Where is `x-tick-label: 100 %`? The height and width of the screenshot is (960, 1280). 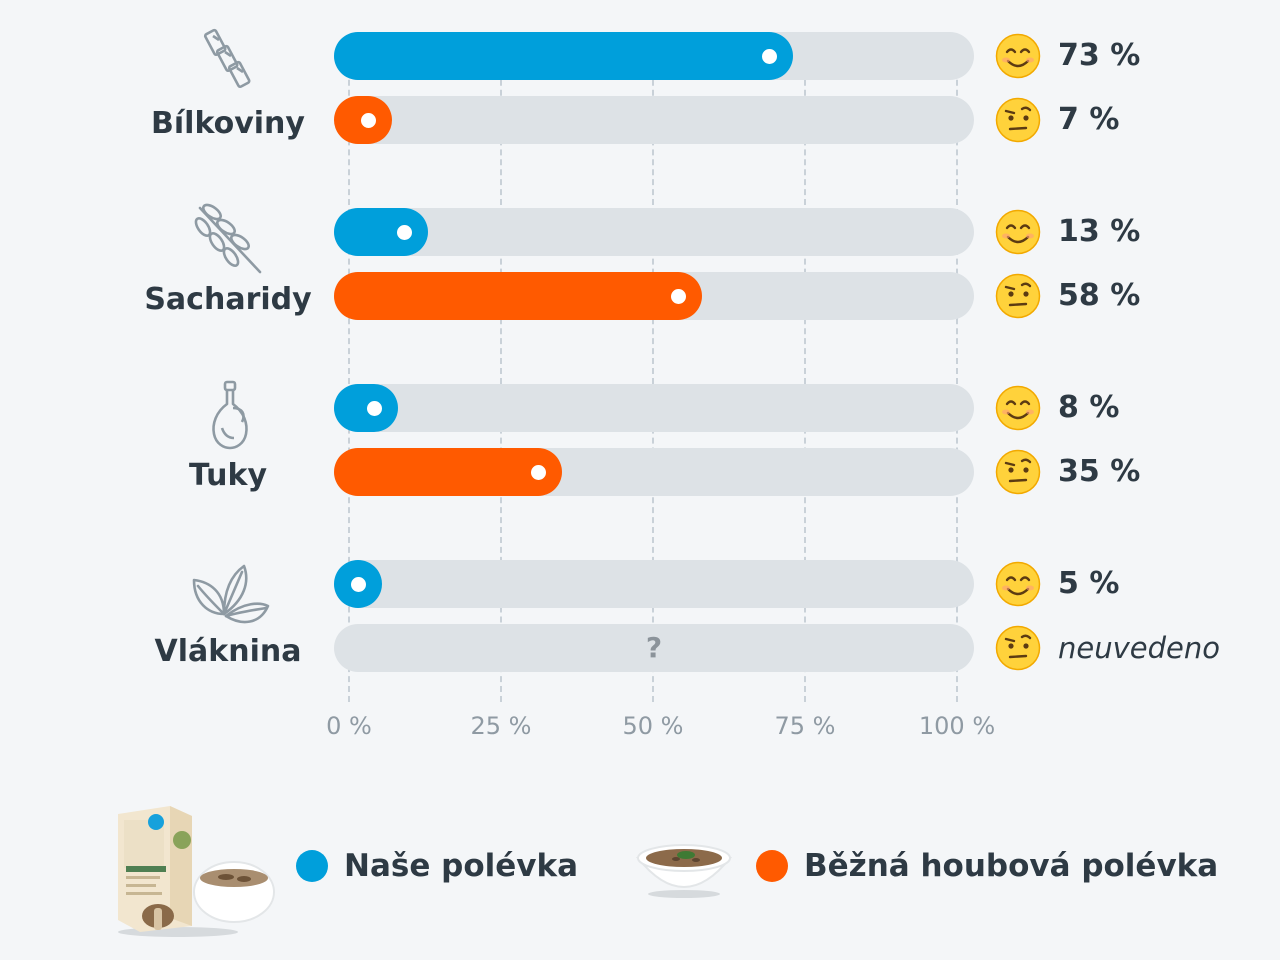 x-tick-label: 100 % is located at coordinates (957, 726).